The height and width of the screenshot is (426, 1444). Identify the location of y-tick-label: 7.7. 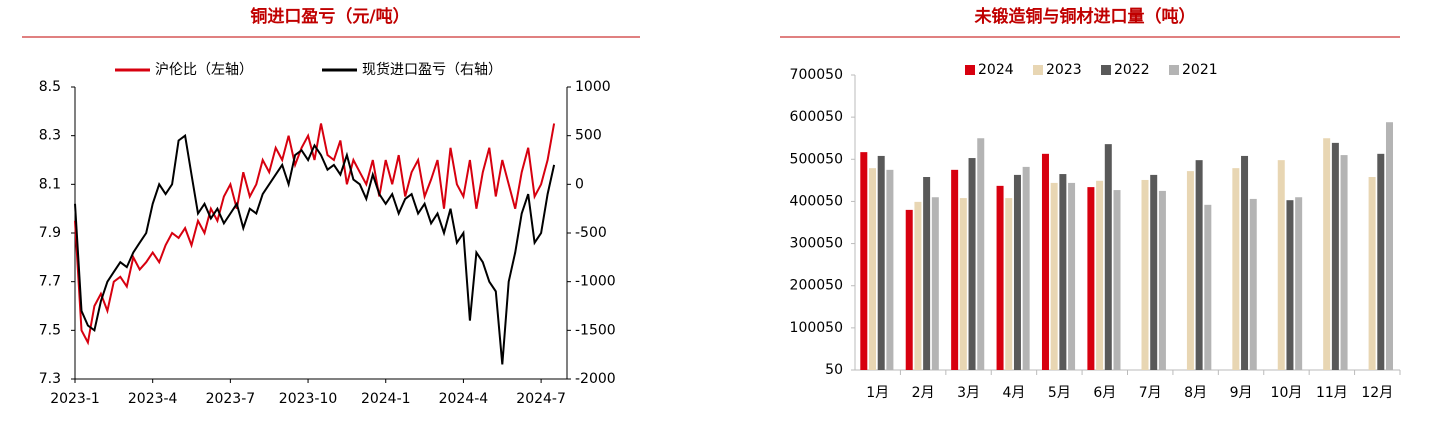
(50, 282).